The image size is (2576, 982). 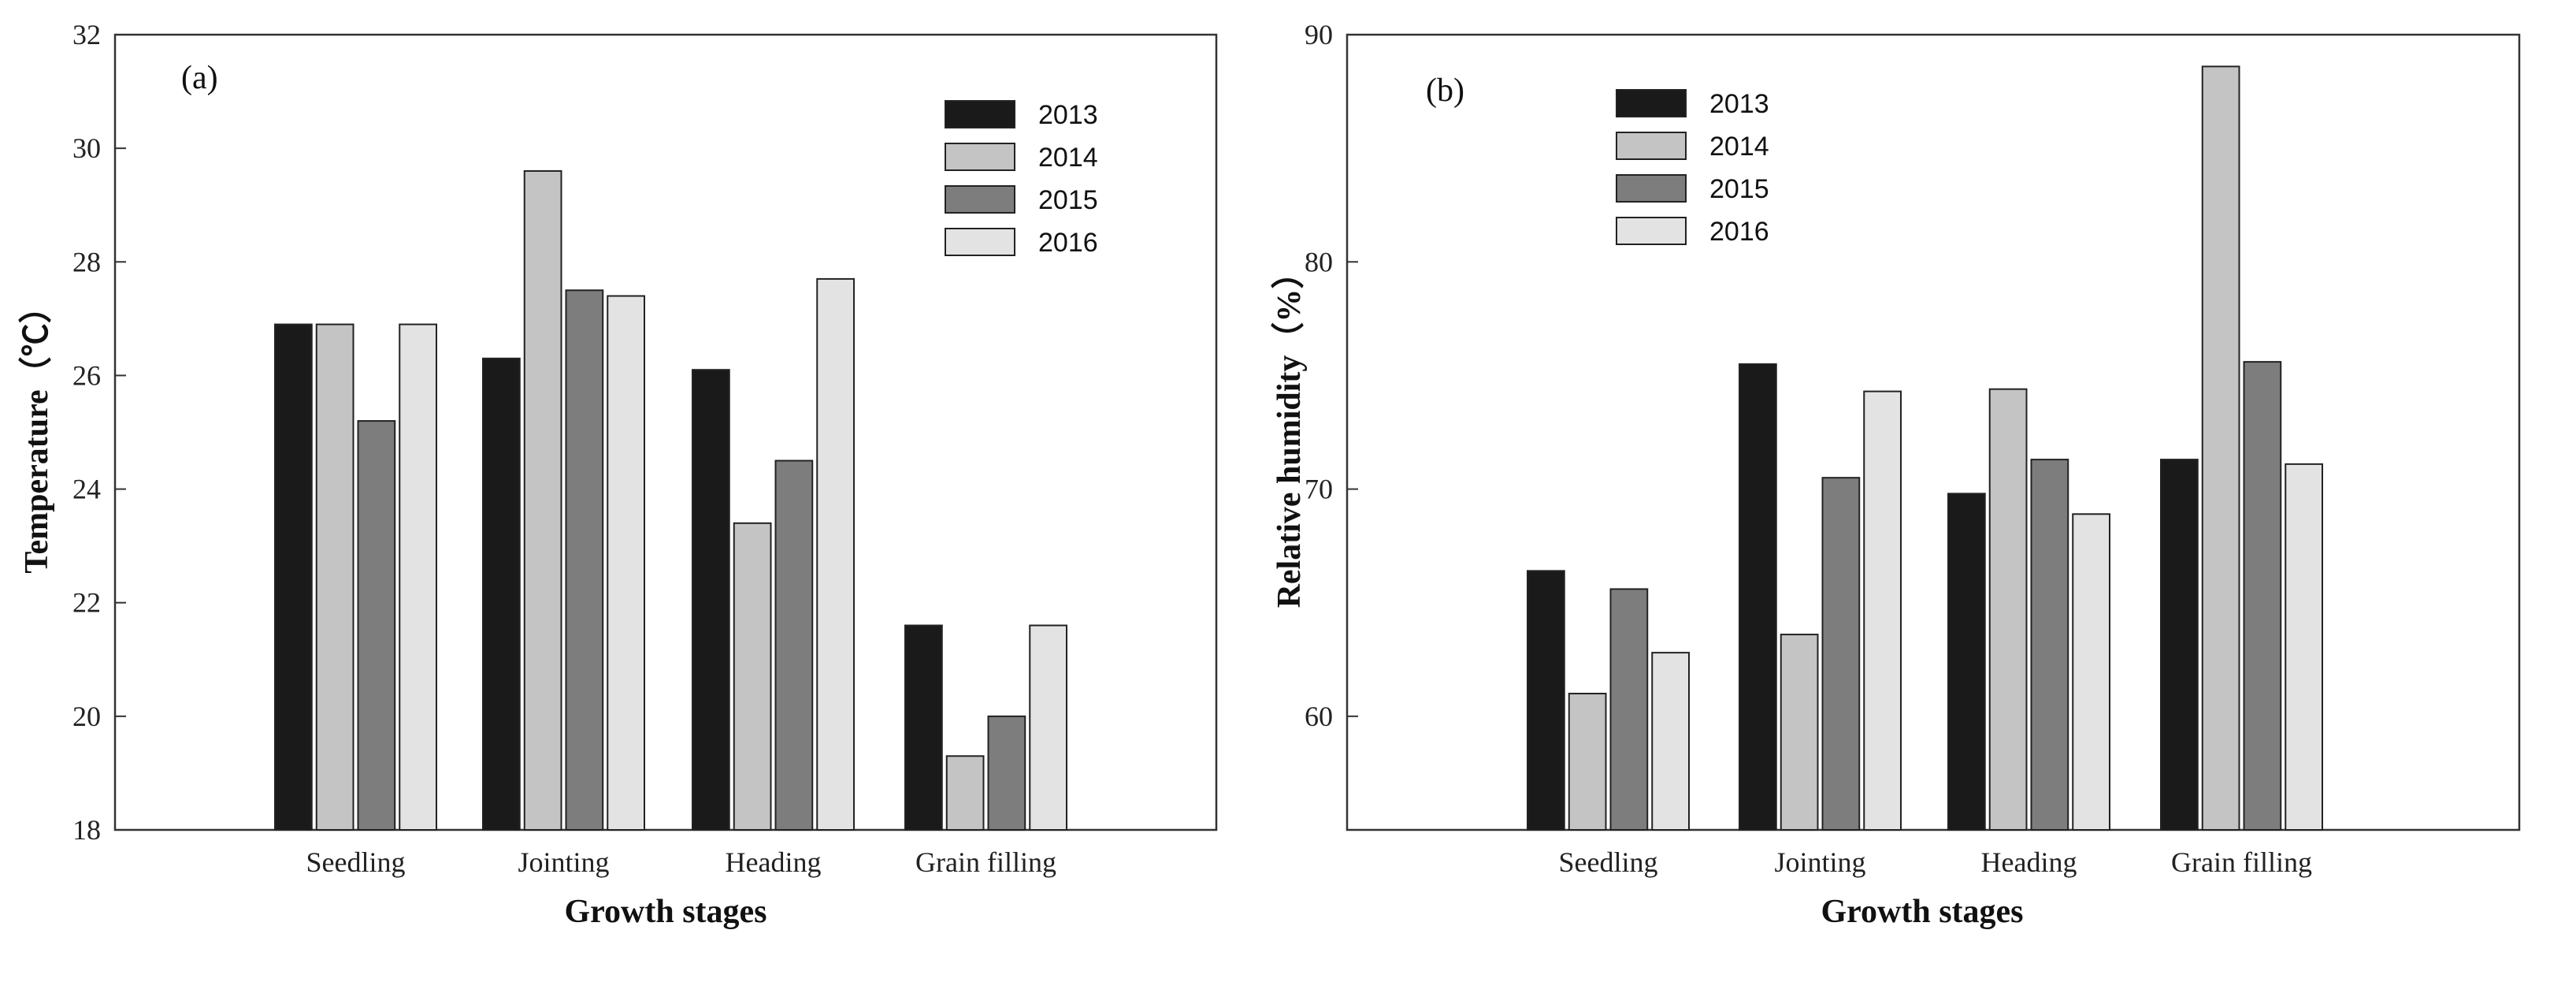 I want to click on legend-swatch-b-2015, so click(x=1651, y=188).